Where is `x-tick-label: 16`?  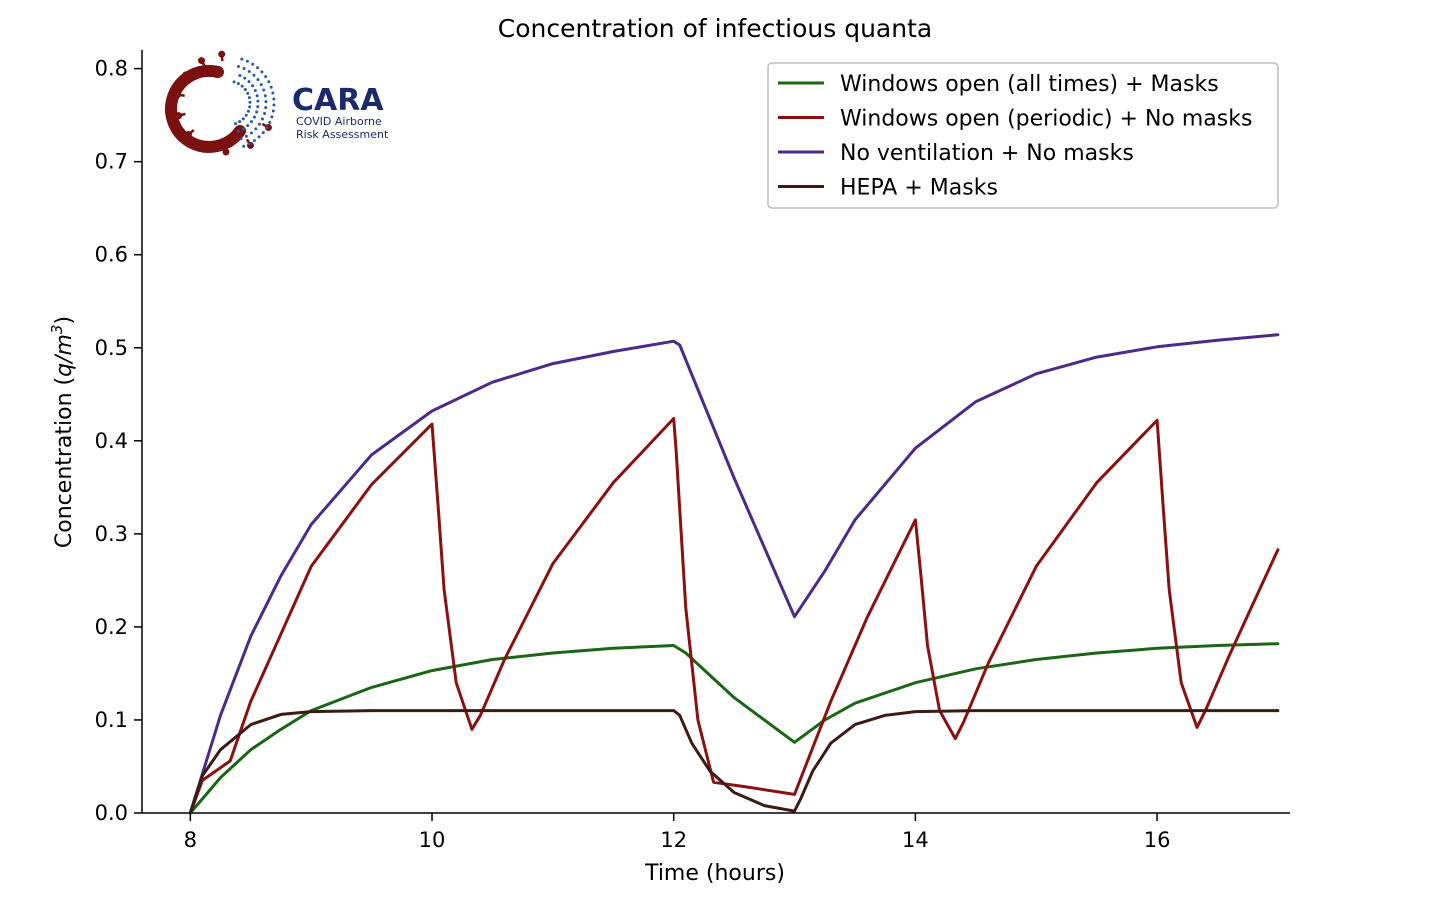 x-tick-label: 16 is located at coordinates (1157, 840).